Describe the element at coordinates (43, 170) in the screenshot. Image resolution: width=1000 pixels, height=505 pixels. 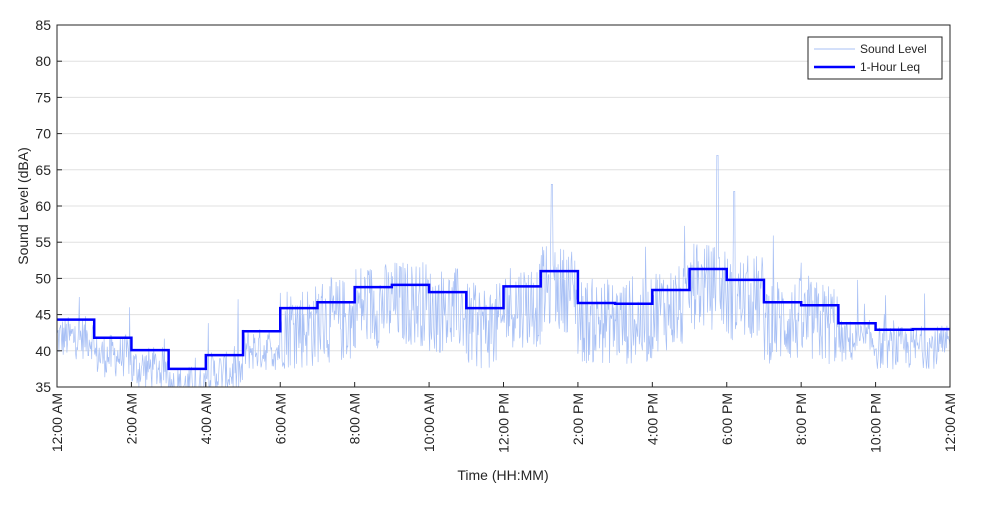
I see `y-tick-label: 65` at that location.